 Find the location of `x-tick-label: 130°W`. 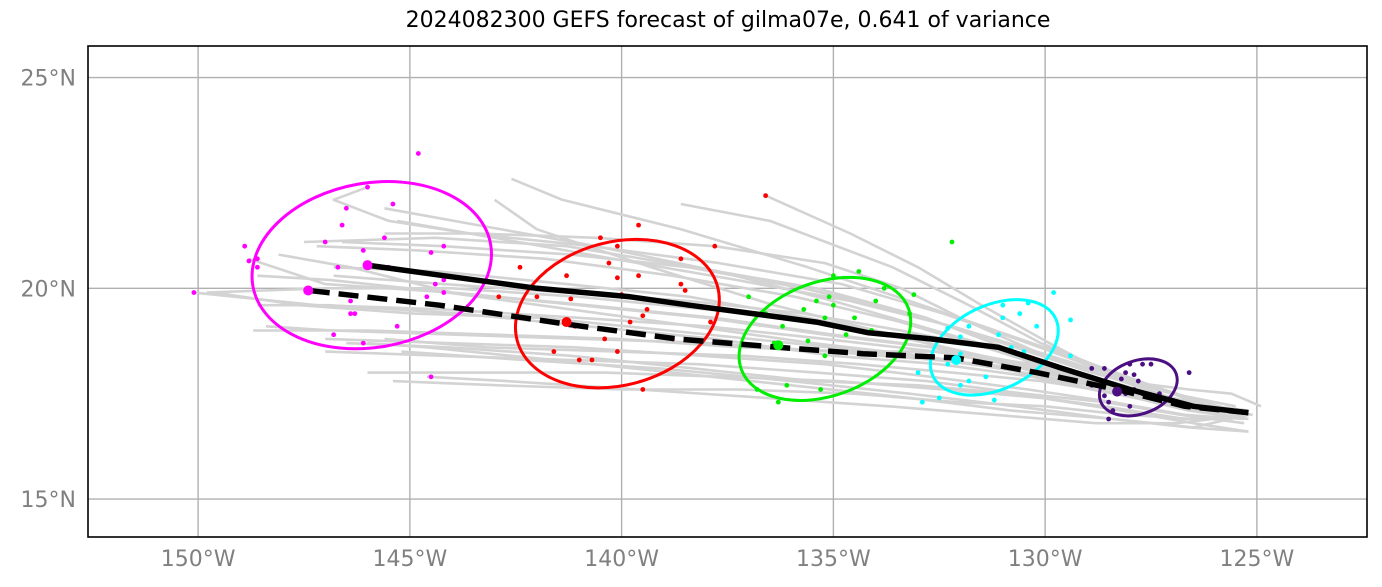

x-tick-label: 130°W is located at coordinates (1045, 559).